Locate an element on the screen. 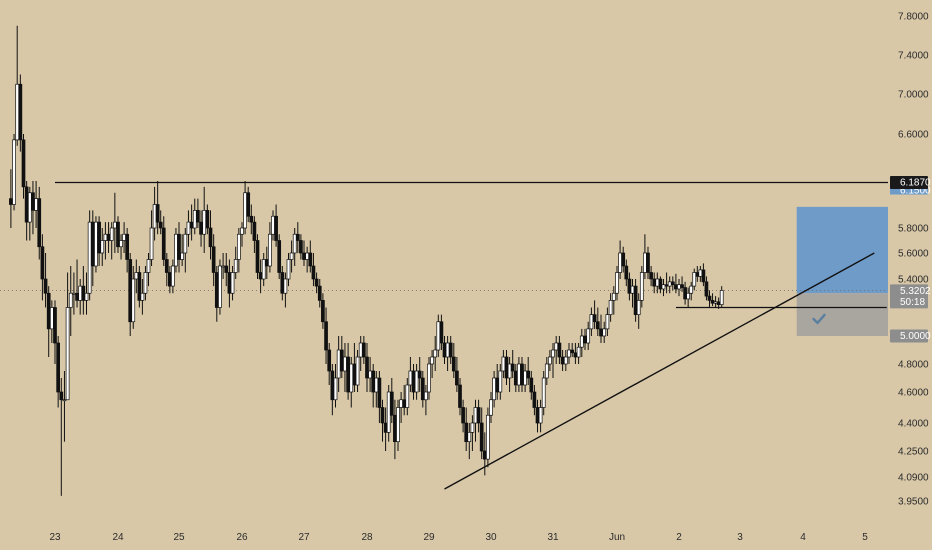 Image resolution: width=932 pixels, height=550 pixels. x-tick-label: 30 is located at coordinates (491, 537).